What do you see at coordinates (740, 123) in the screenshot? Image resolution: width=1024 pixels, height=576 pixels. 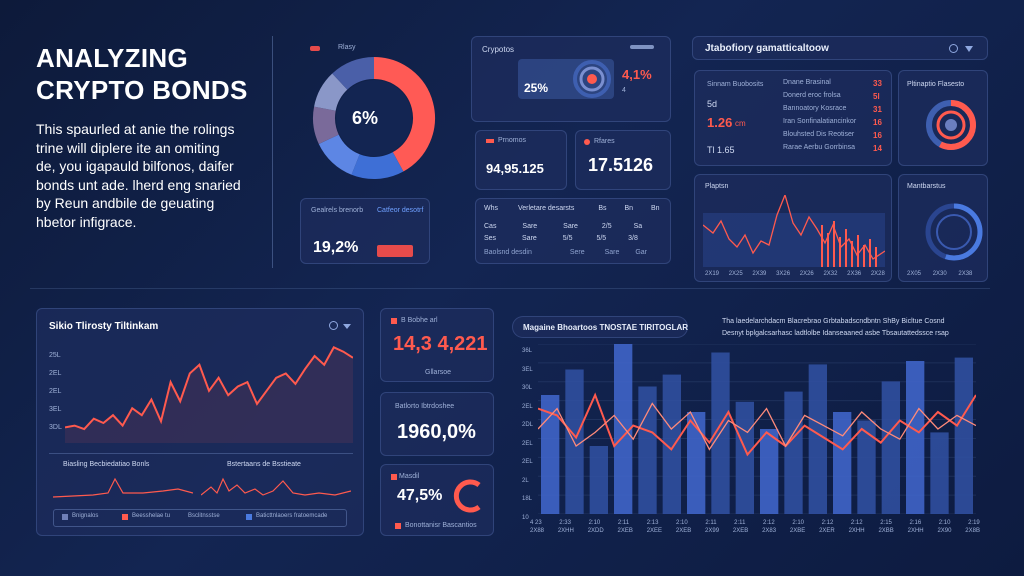 I see `ledger-unit: cm` at bounding box center [740, 123].